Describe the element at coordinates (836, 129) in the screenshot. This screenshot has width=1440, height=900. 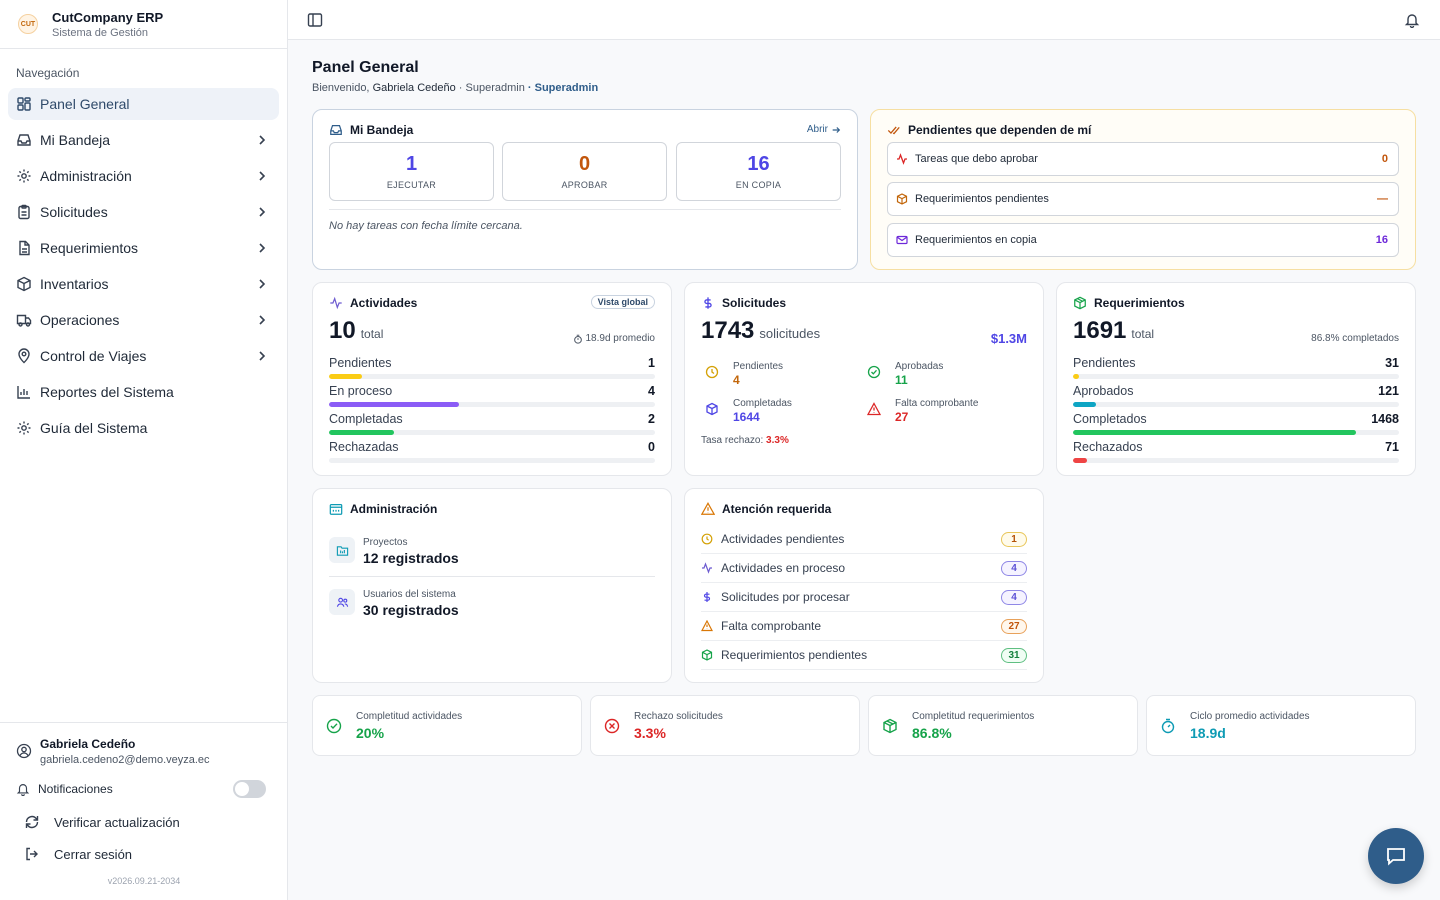
I see `arrow-right-icon` at that location.